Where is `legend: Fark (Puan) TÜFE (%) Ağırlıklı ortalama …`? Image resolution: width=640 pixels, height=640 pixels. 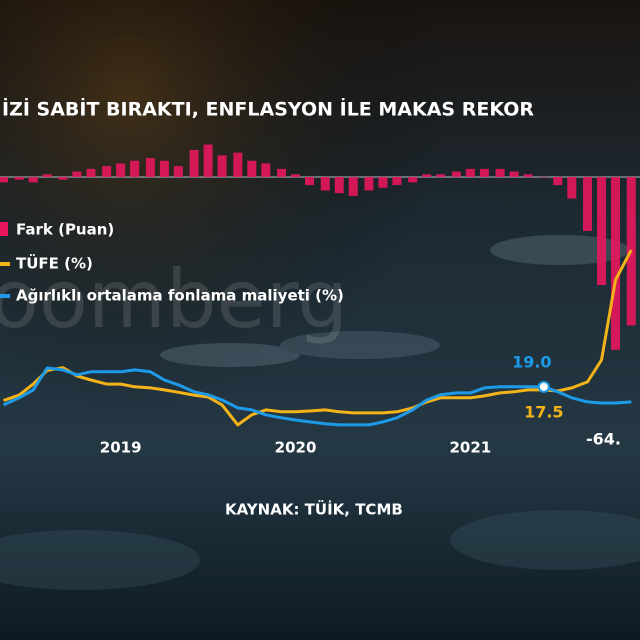
legend: Fark (Puan) TÜFE (%) Ağırlıklı ortalama … is located at coordinates (172, 263).